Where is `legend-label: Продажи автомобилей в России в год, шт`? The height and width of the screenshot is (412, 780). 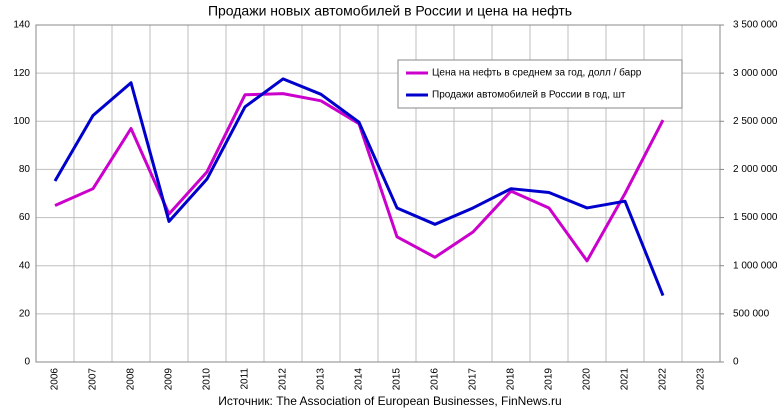 legend-label: Продажи автомобилей в России в год, шт is located at coordinates (529, 95).